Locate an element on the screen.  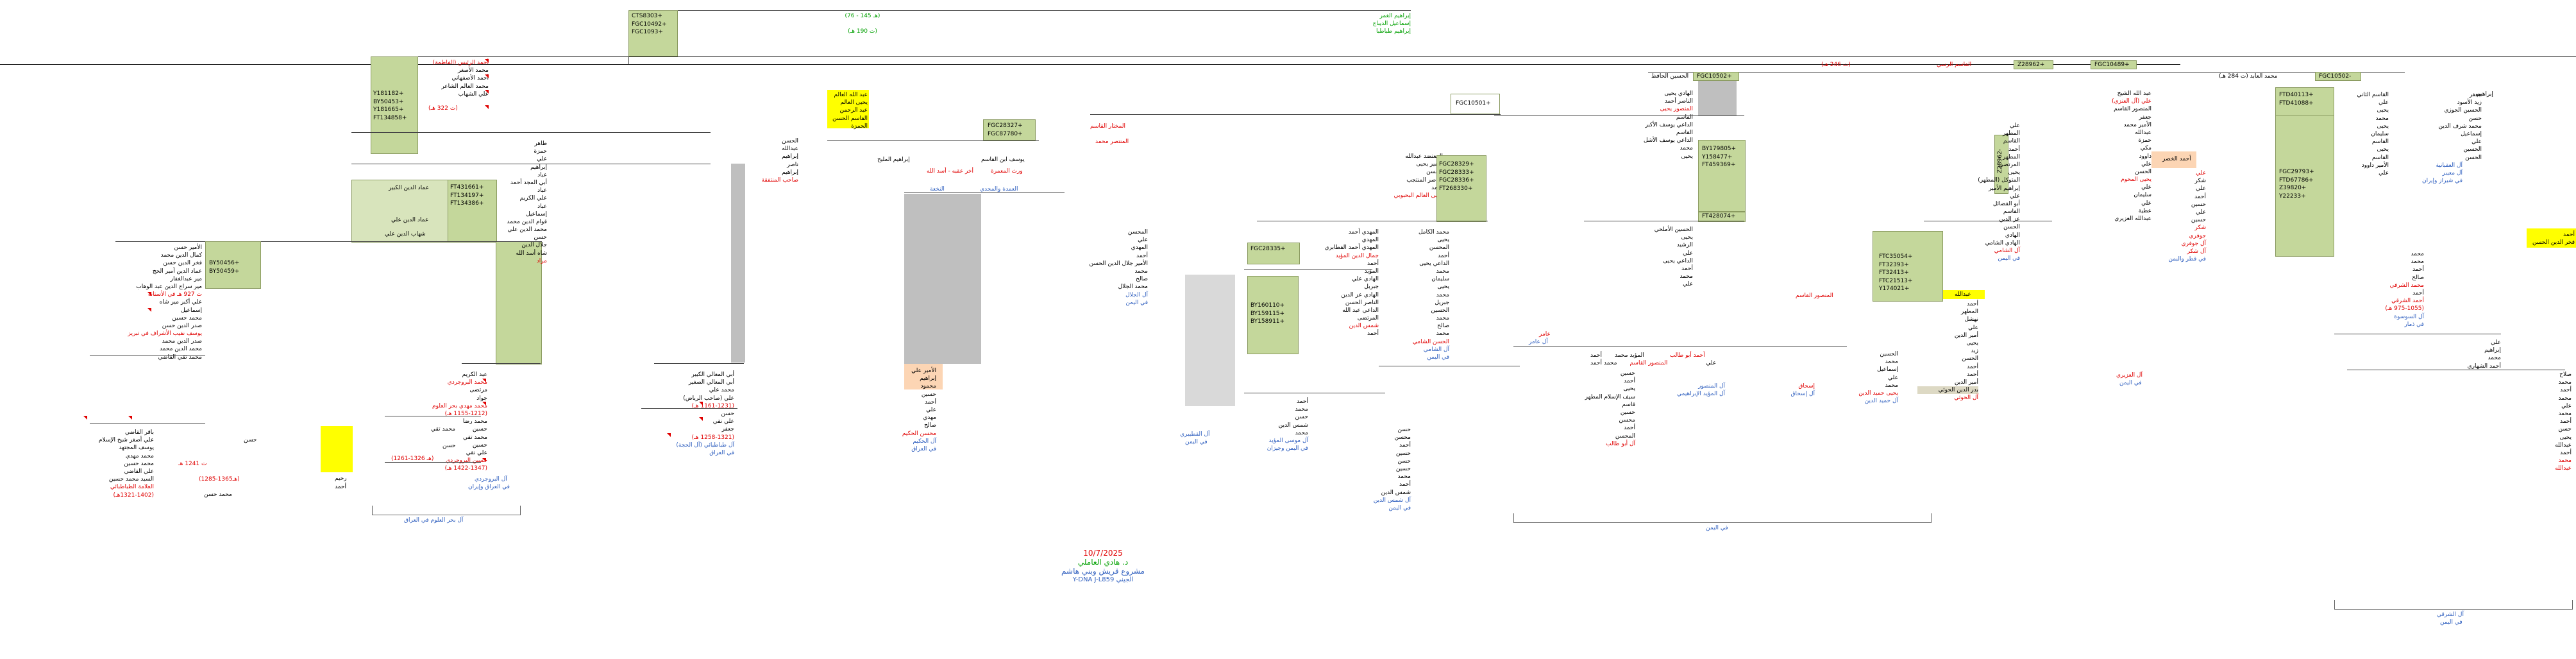
person-name: المحسن is located at coordinates (1137, 232).